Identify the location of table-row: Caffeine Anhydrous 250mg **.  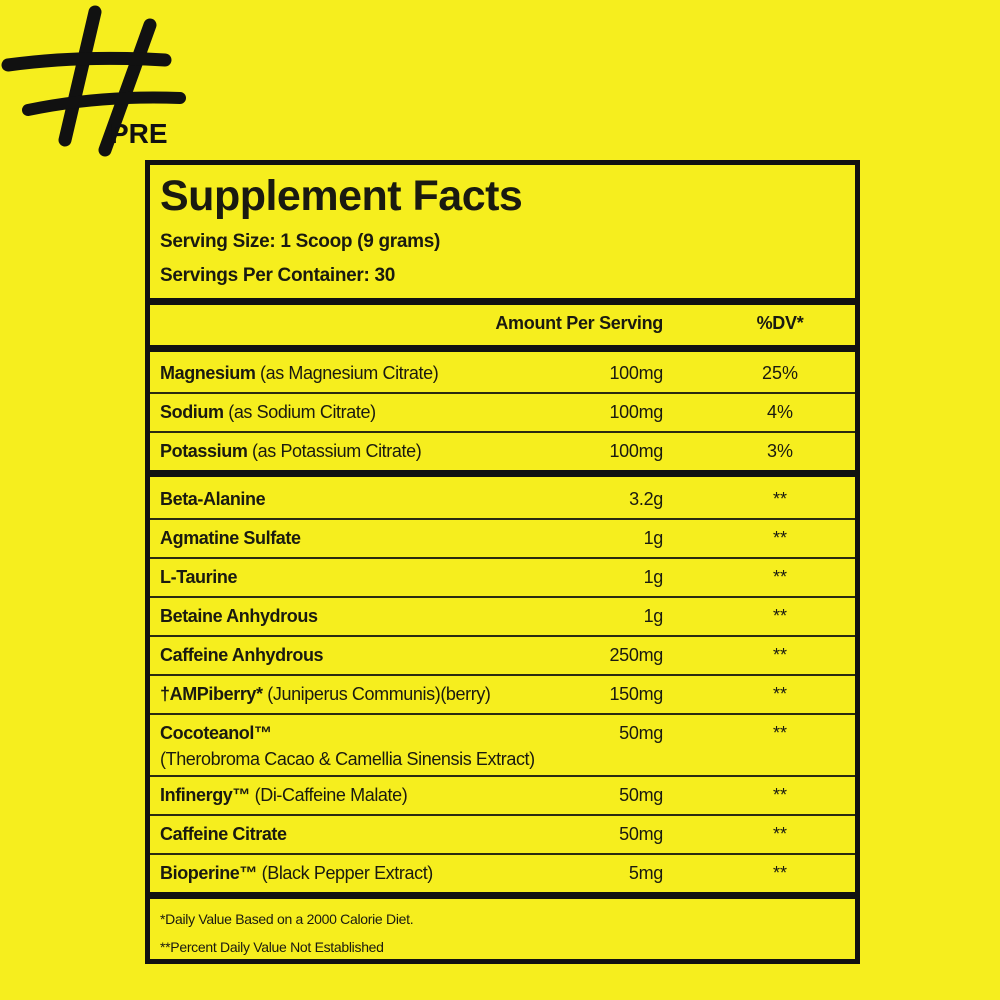
(502, 656).